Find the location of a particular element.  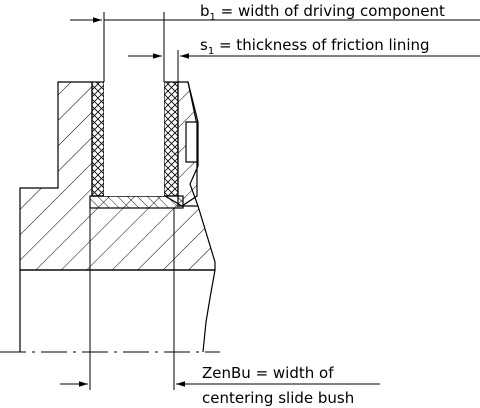

friction-lining-left is located at coordinates (98, 139).